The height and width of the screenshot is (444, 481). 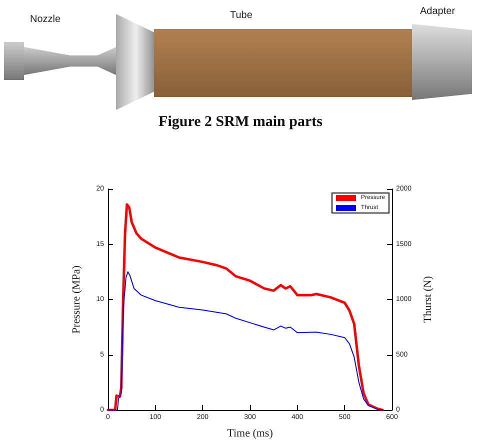 I want to click on y2-axis-title: Thurst (N), so click(x=428, y=299).